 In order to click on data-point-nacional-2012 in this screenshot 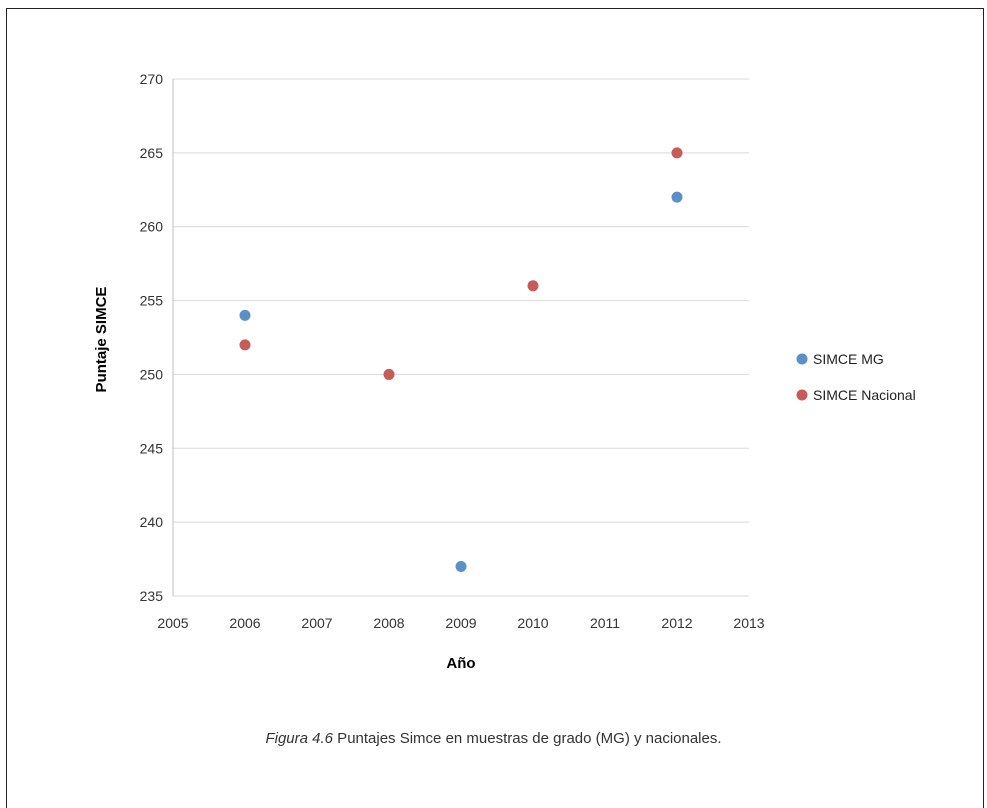, I will do `click(677, 153)`.